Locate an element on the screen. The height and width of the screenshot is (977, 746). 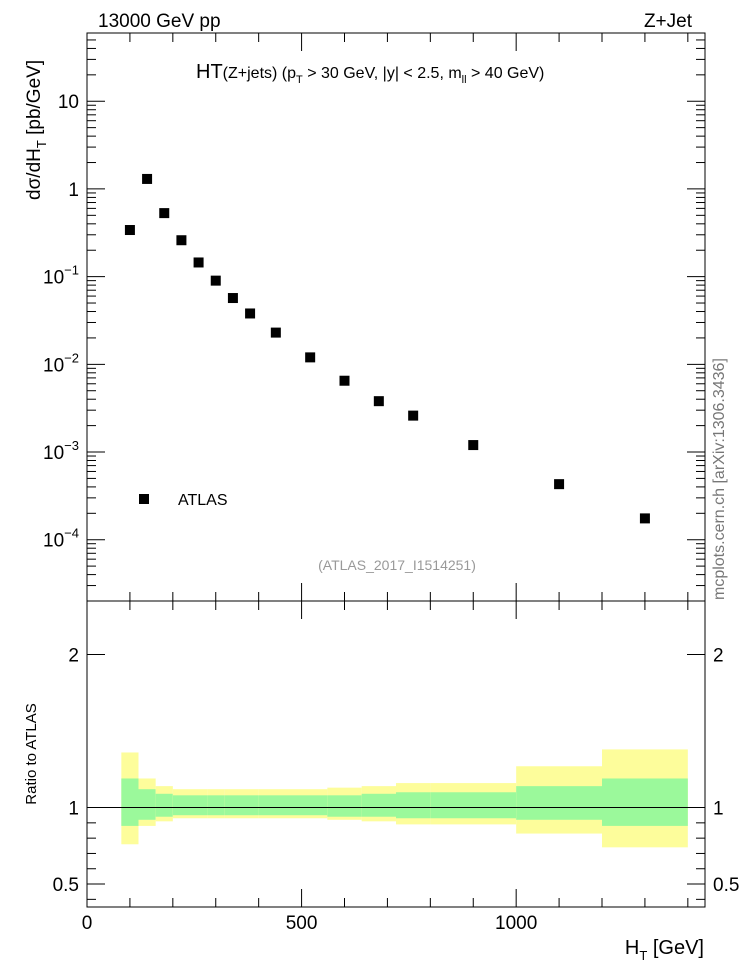
y-tick-label: 10⁻³ is located at coordinates (61, 451).